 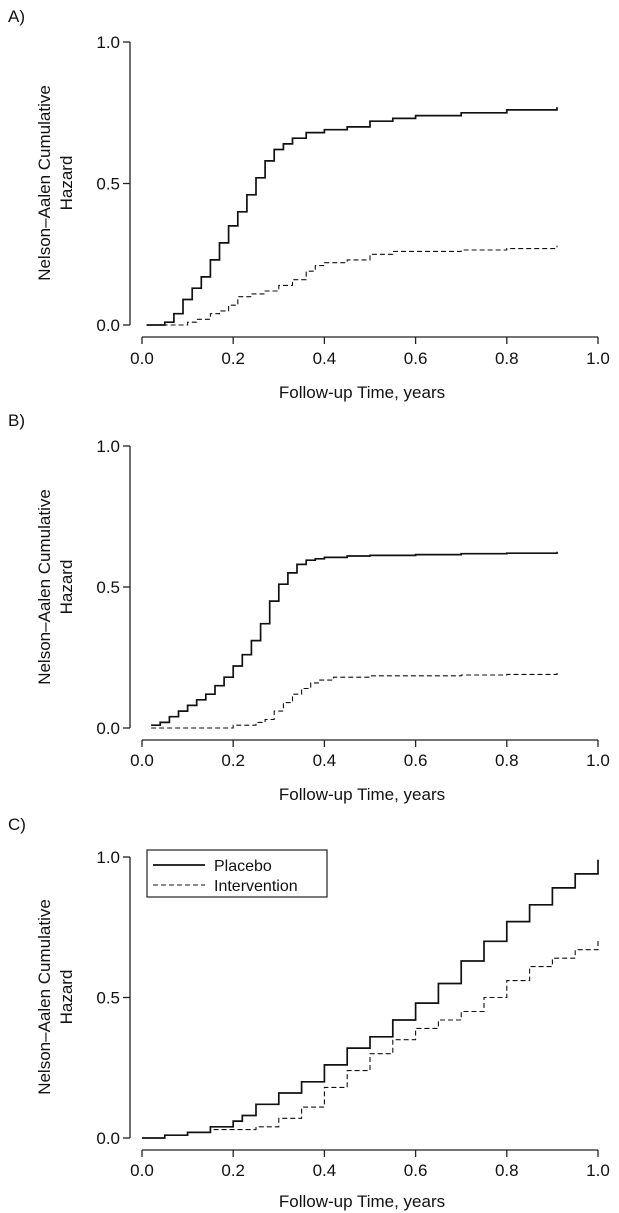 I want to click on legend-box, so click(x=237, y=873).